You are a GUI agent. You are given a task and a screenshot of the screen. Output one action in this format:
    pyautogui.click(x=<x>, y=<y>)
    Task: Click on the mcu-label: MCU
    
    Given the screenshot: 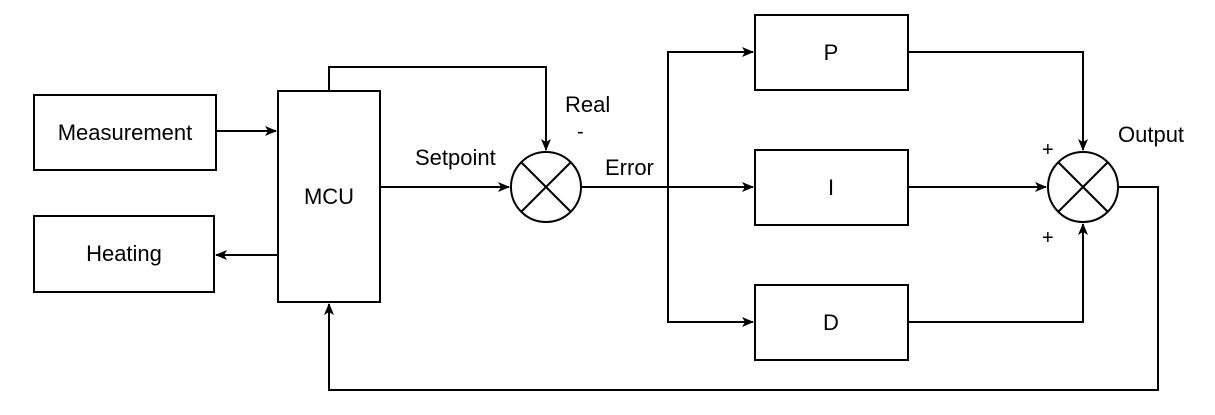 What is the action you would take?
    pyautogui.click(x=329, y=196)
    